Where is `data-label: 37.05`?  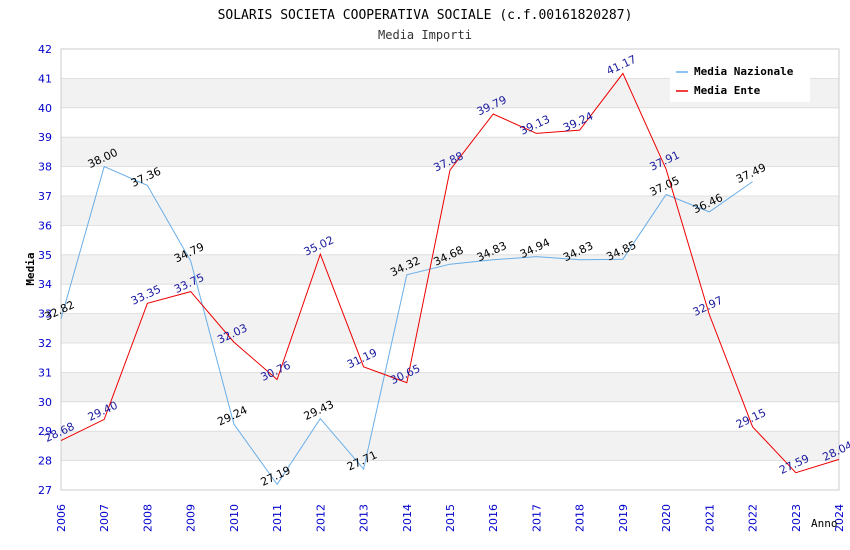 data-label: 37.05 is located at coordinates (665, 186).